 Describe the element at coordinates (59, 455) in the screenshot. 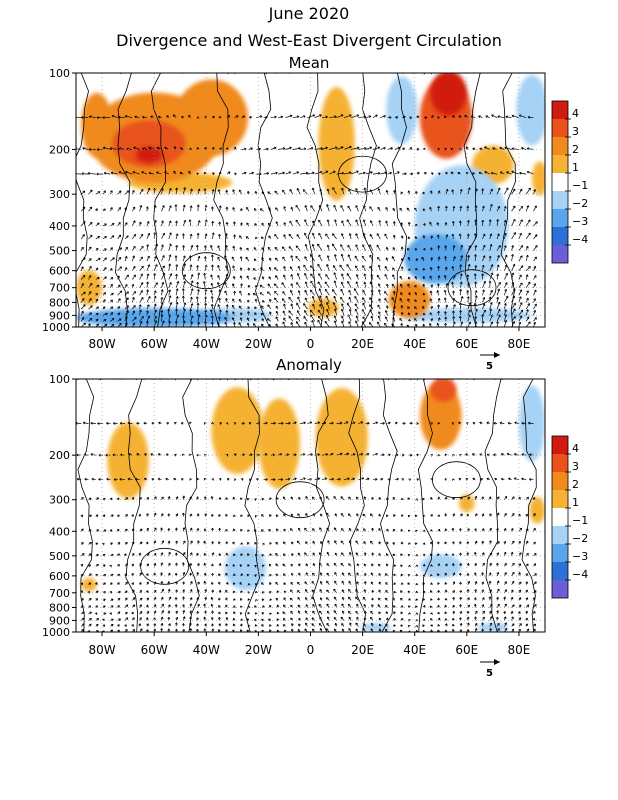

I see `y-tick-label: 200` at that location.